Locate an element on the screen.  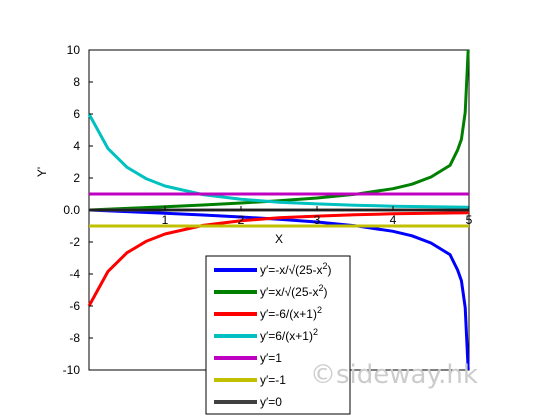
legend-label: y′=6/(x+1)2 is located at coordinates (289, 335).